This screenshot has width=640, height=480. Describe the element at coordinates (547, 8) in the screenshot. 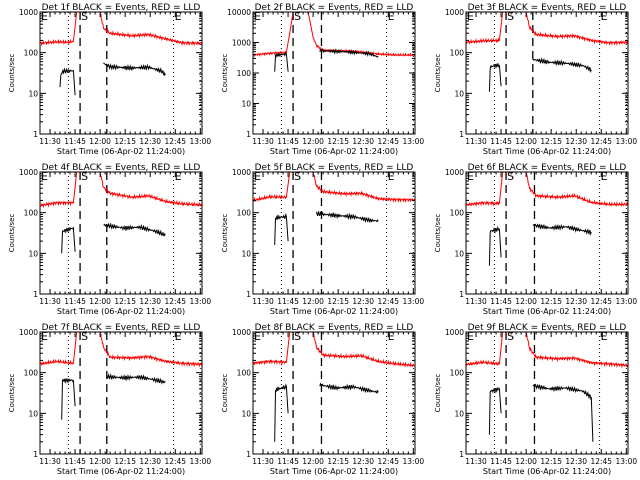

I see `chart-title: Det 3f BLACK = Events, RED = LLD` at that location.